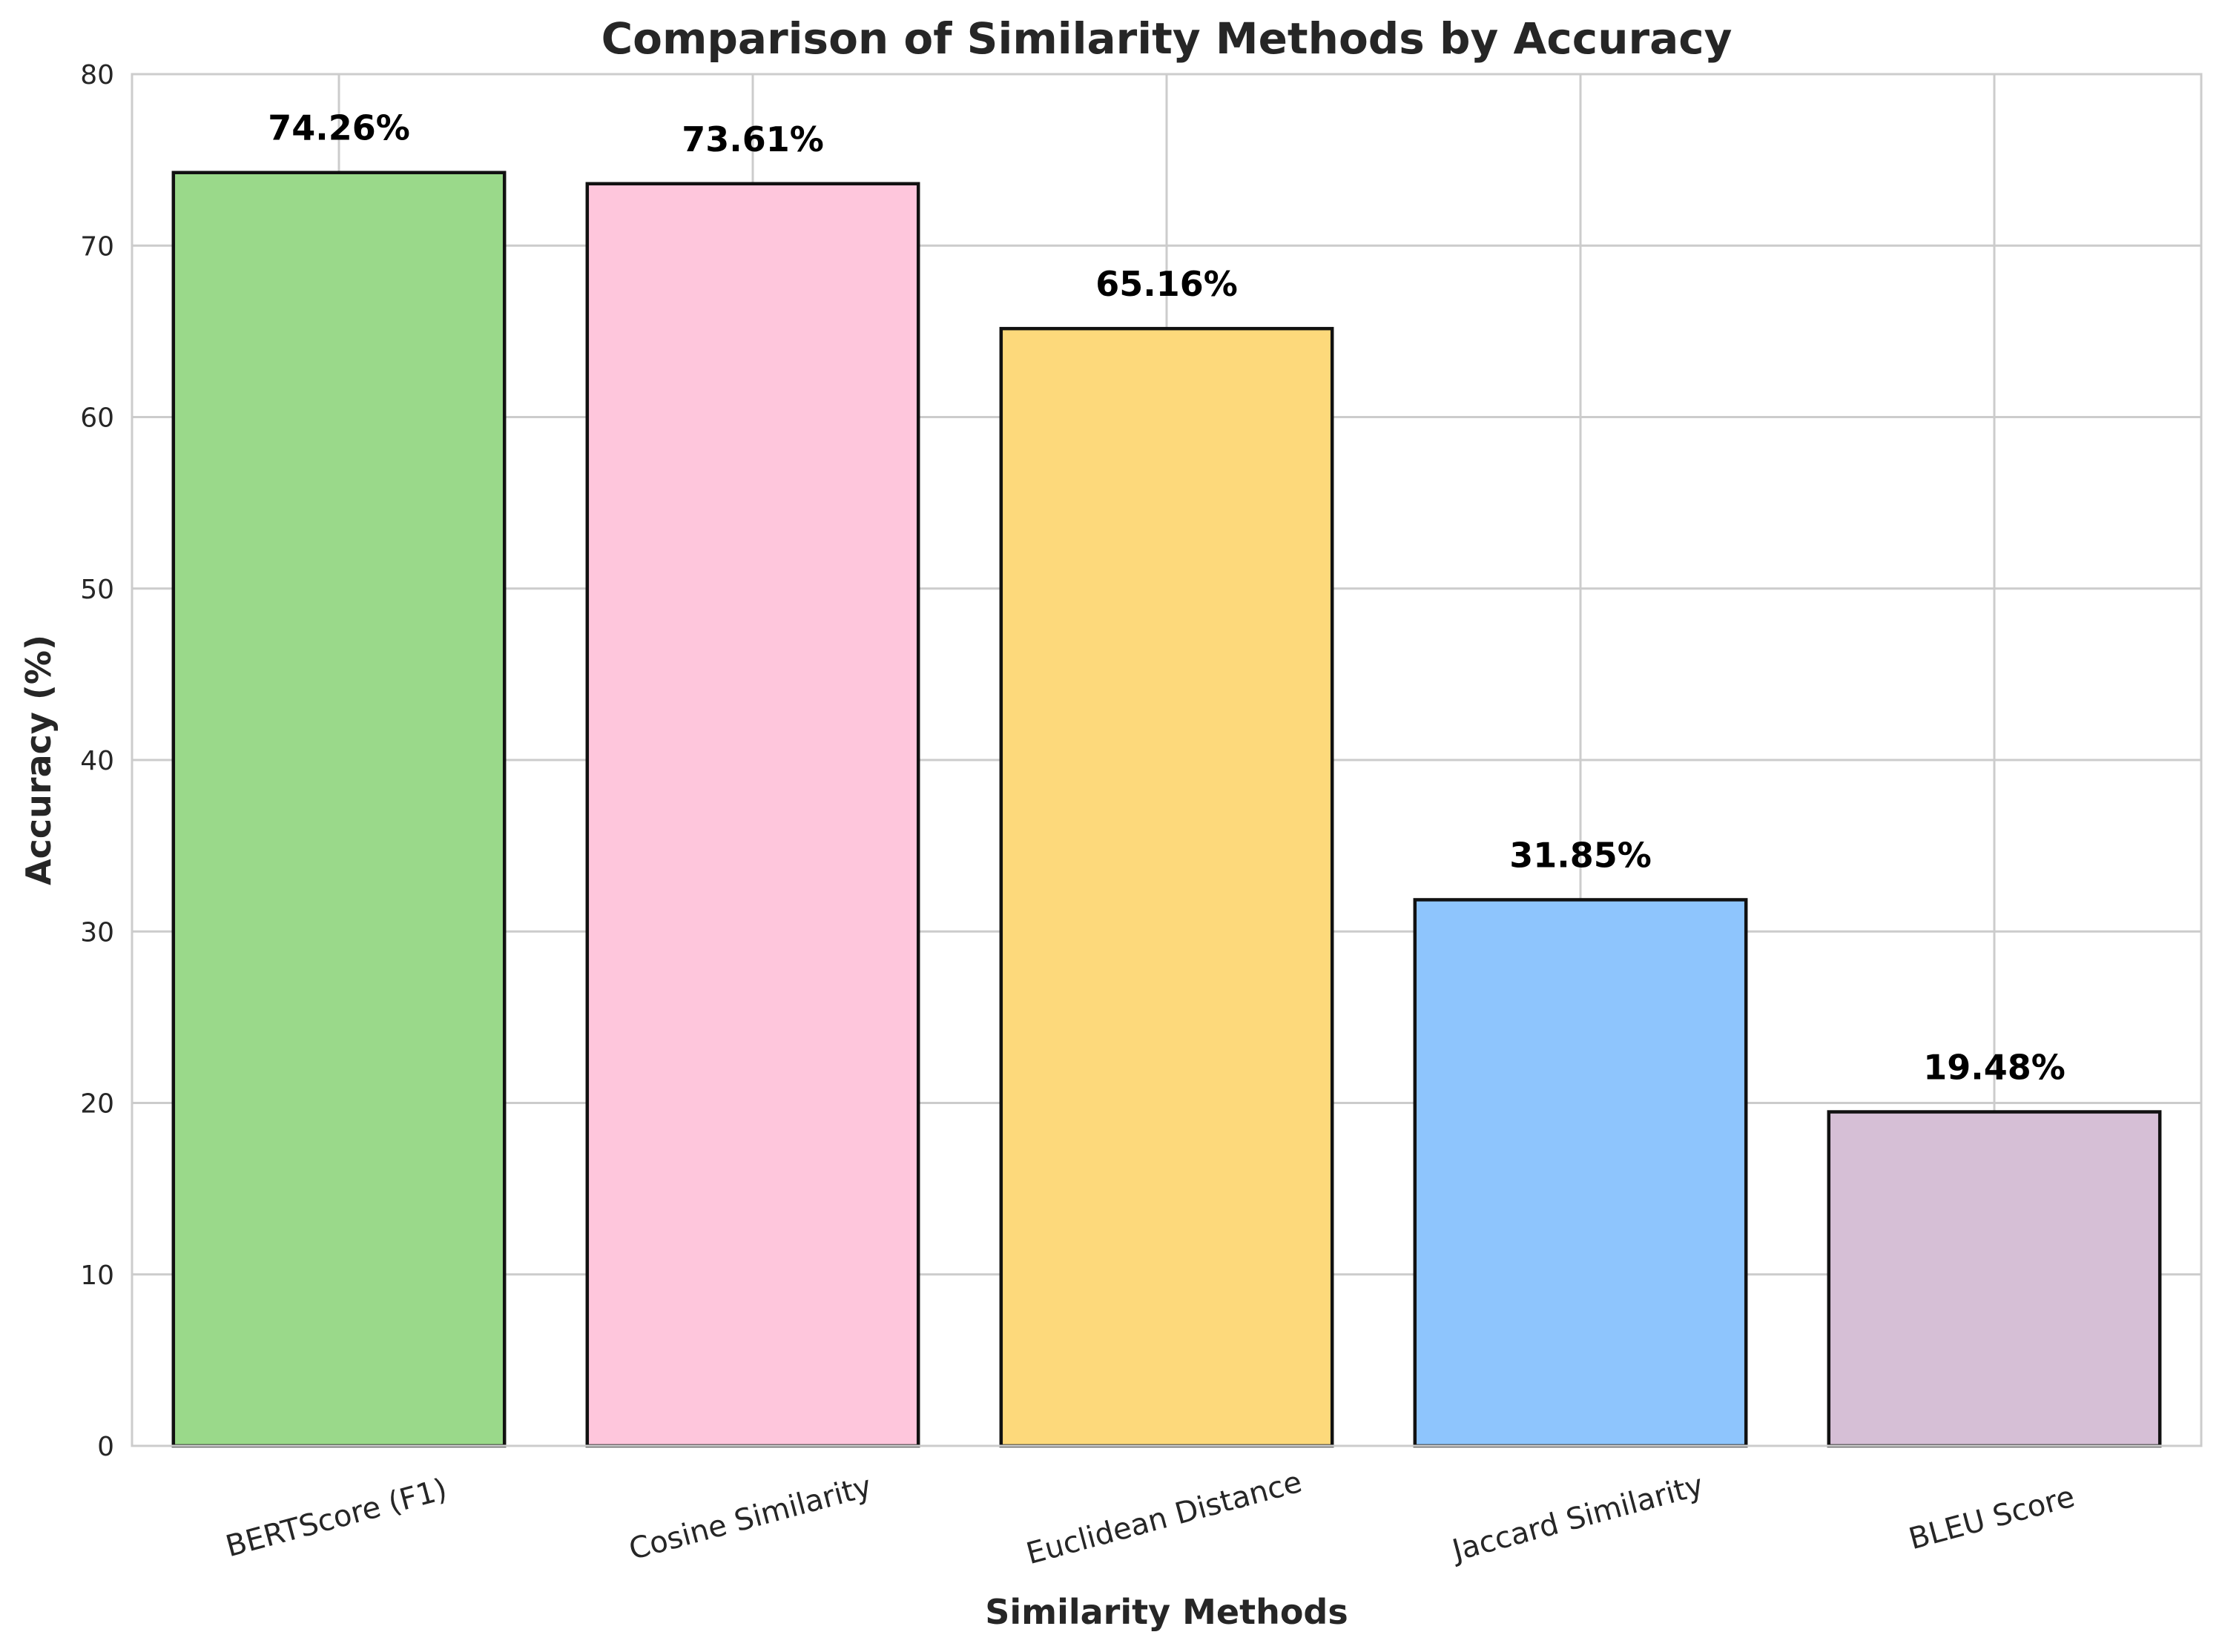 The width and height of the screenshot is (2222, 1652). I want to click on value-label: 31.85%, so click(1580, 855).